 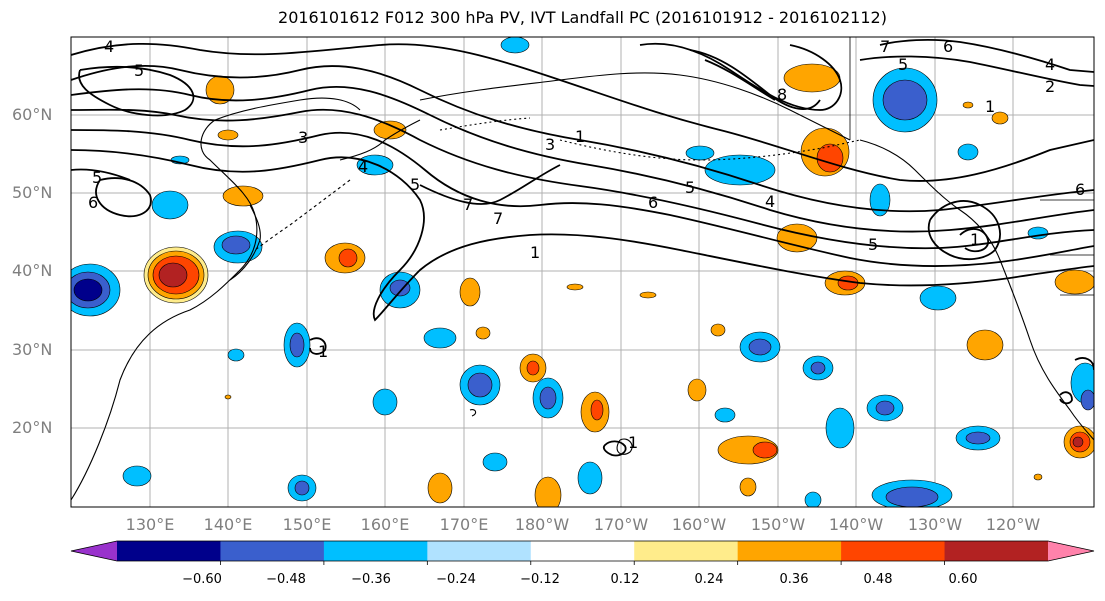 What do you see at coordinates (94, 551) in the screenshot?
I see `colorbar-extend-low` at bounding box center [94, 551].